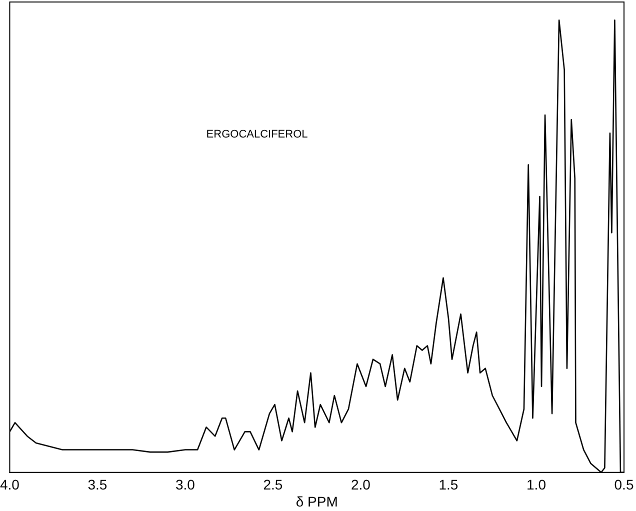  I want to click on x-tick-label: 4.0, so click(10, 484).